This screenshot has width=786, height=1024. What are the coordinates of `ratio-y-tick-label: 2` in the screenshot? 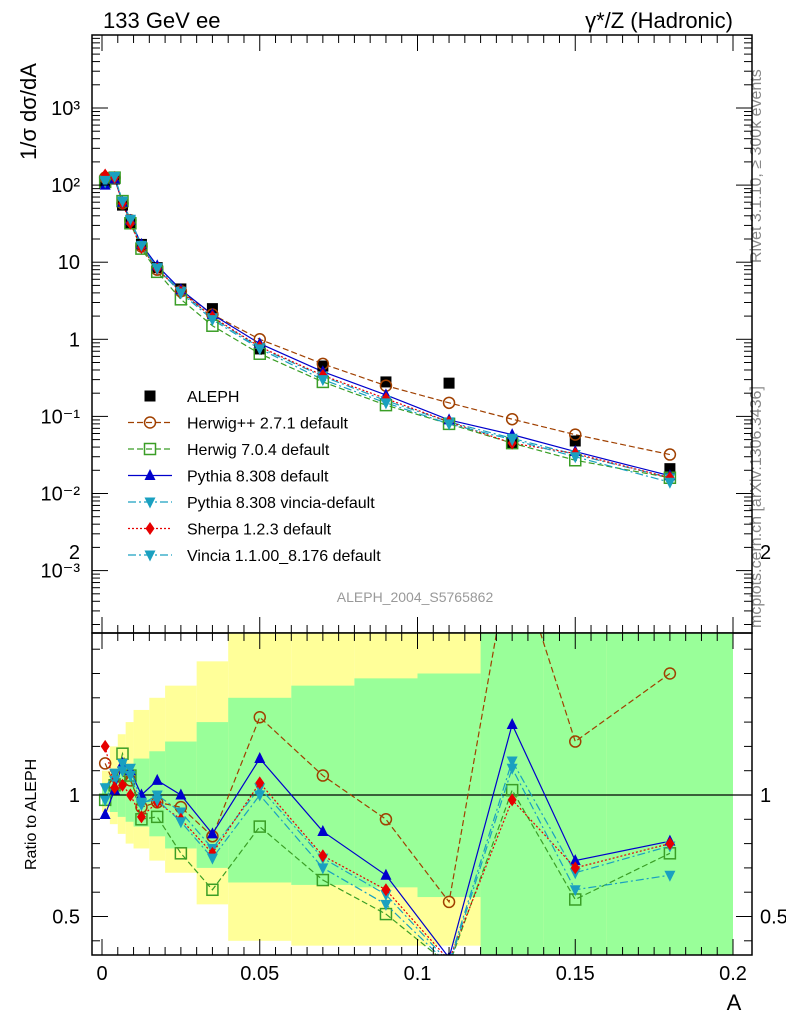 It's located at (74, 553).